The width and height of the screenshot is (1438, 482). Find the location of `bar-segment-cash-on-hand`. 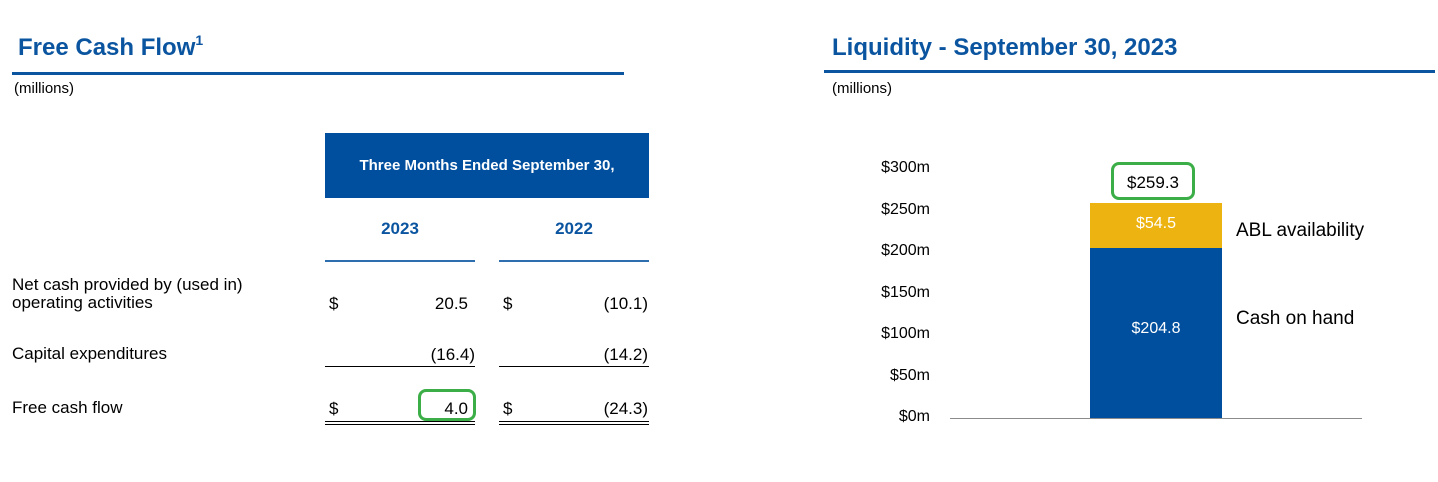

bar-segment-cash-on-hand is located at coordinates (1156, 333).